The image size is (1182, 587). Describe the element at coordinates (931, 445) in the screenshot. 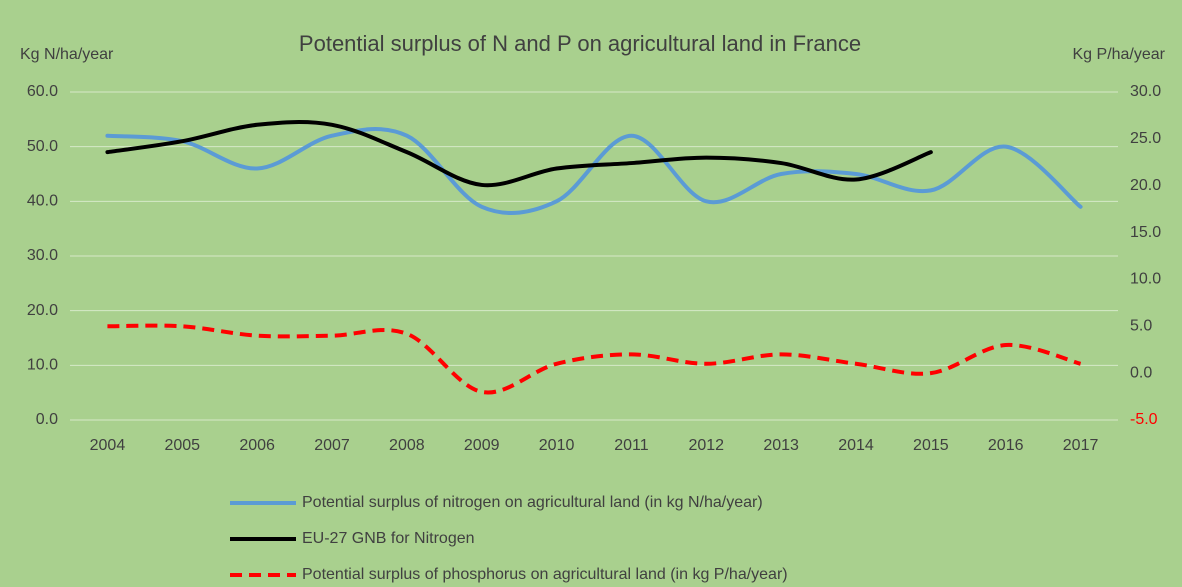

I see `x-tick-label: 2015` at that location.